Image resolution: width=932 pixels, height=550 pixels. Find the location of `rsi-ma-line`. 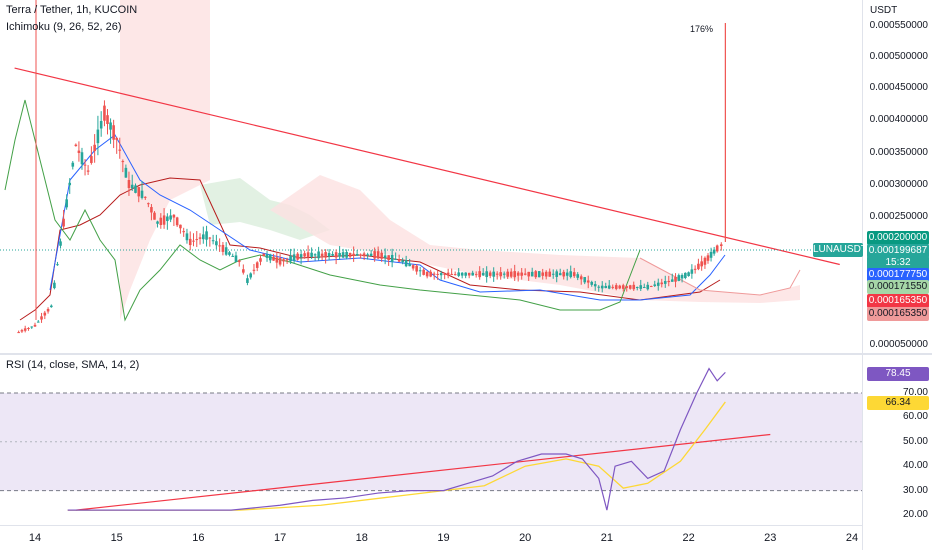

rsi-ma-line is located at coordinates (396, 456).